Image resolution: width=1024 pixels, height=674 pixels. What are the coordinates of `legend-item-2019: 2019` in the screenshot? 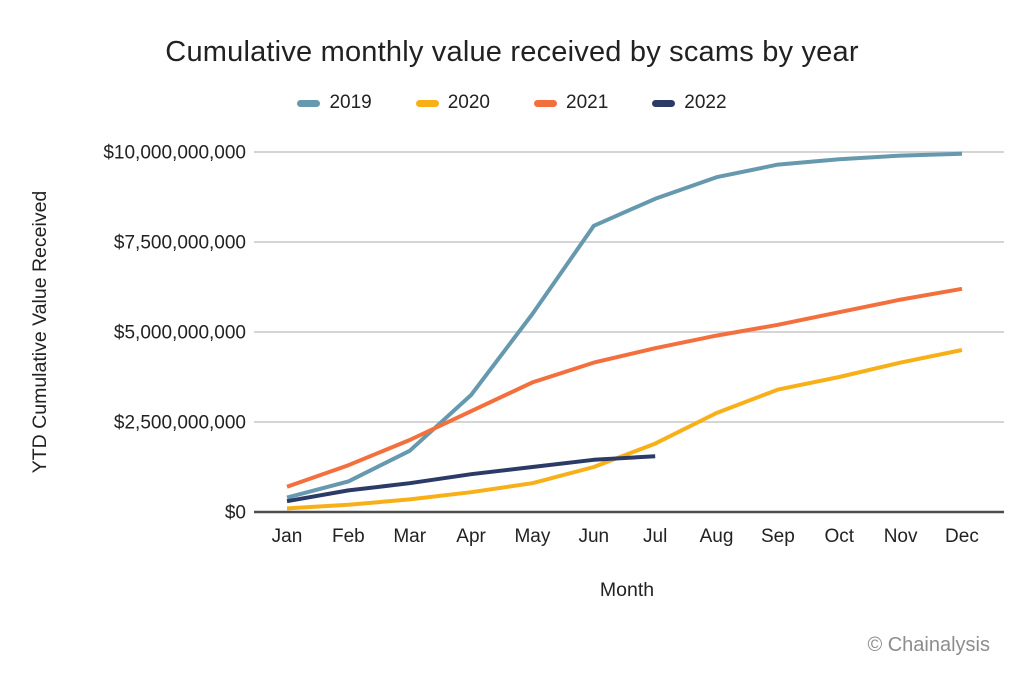 It's located at (334, 103).